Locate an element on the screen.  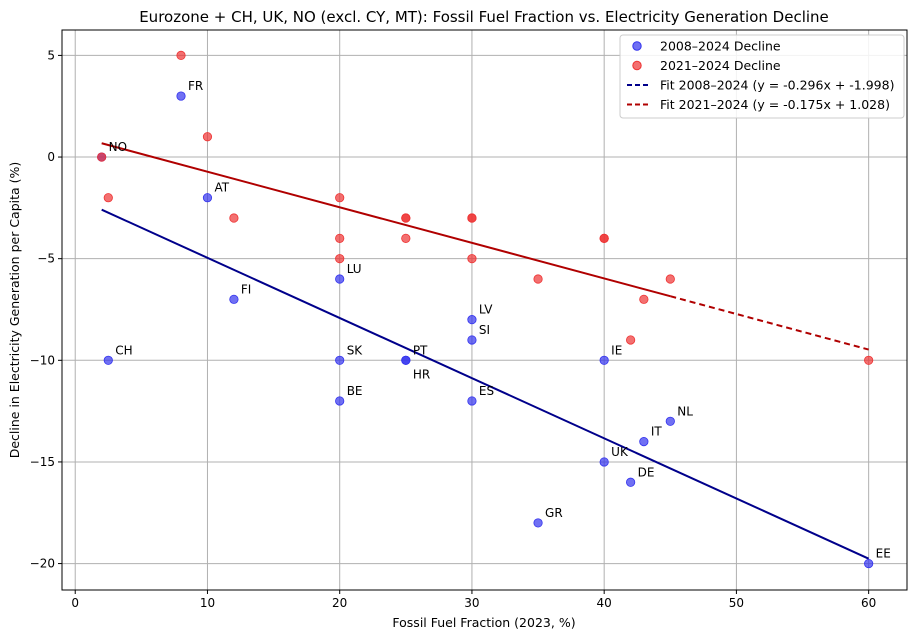
legend-label: Fit 2008–2024 (y = -0.296x + -1.998) is located at coordinates (777, 85).